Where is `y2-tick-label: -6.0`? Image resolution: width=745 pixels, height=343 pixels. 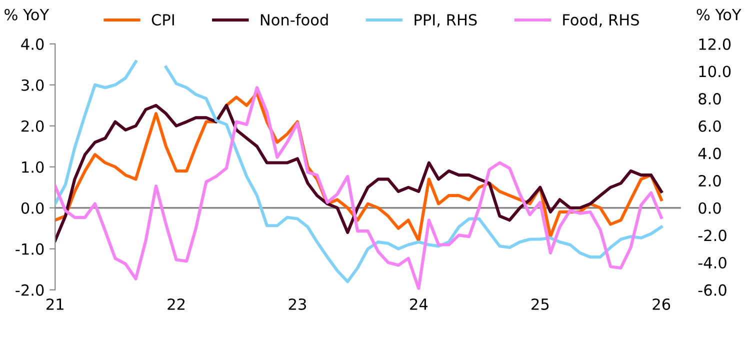 y2-tick-label: -6.0 is located at coordinates (712, 290).